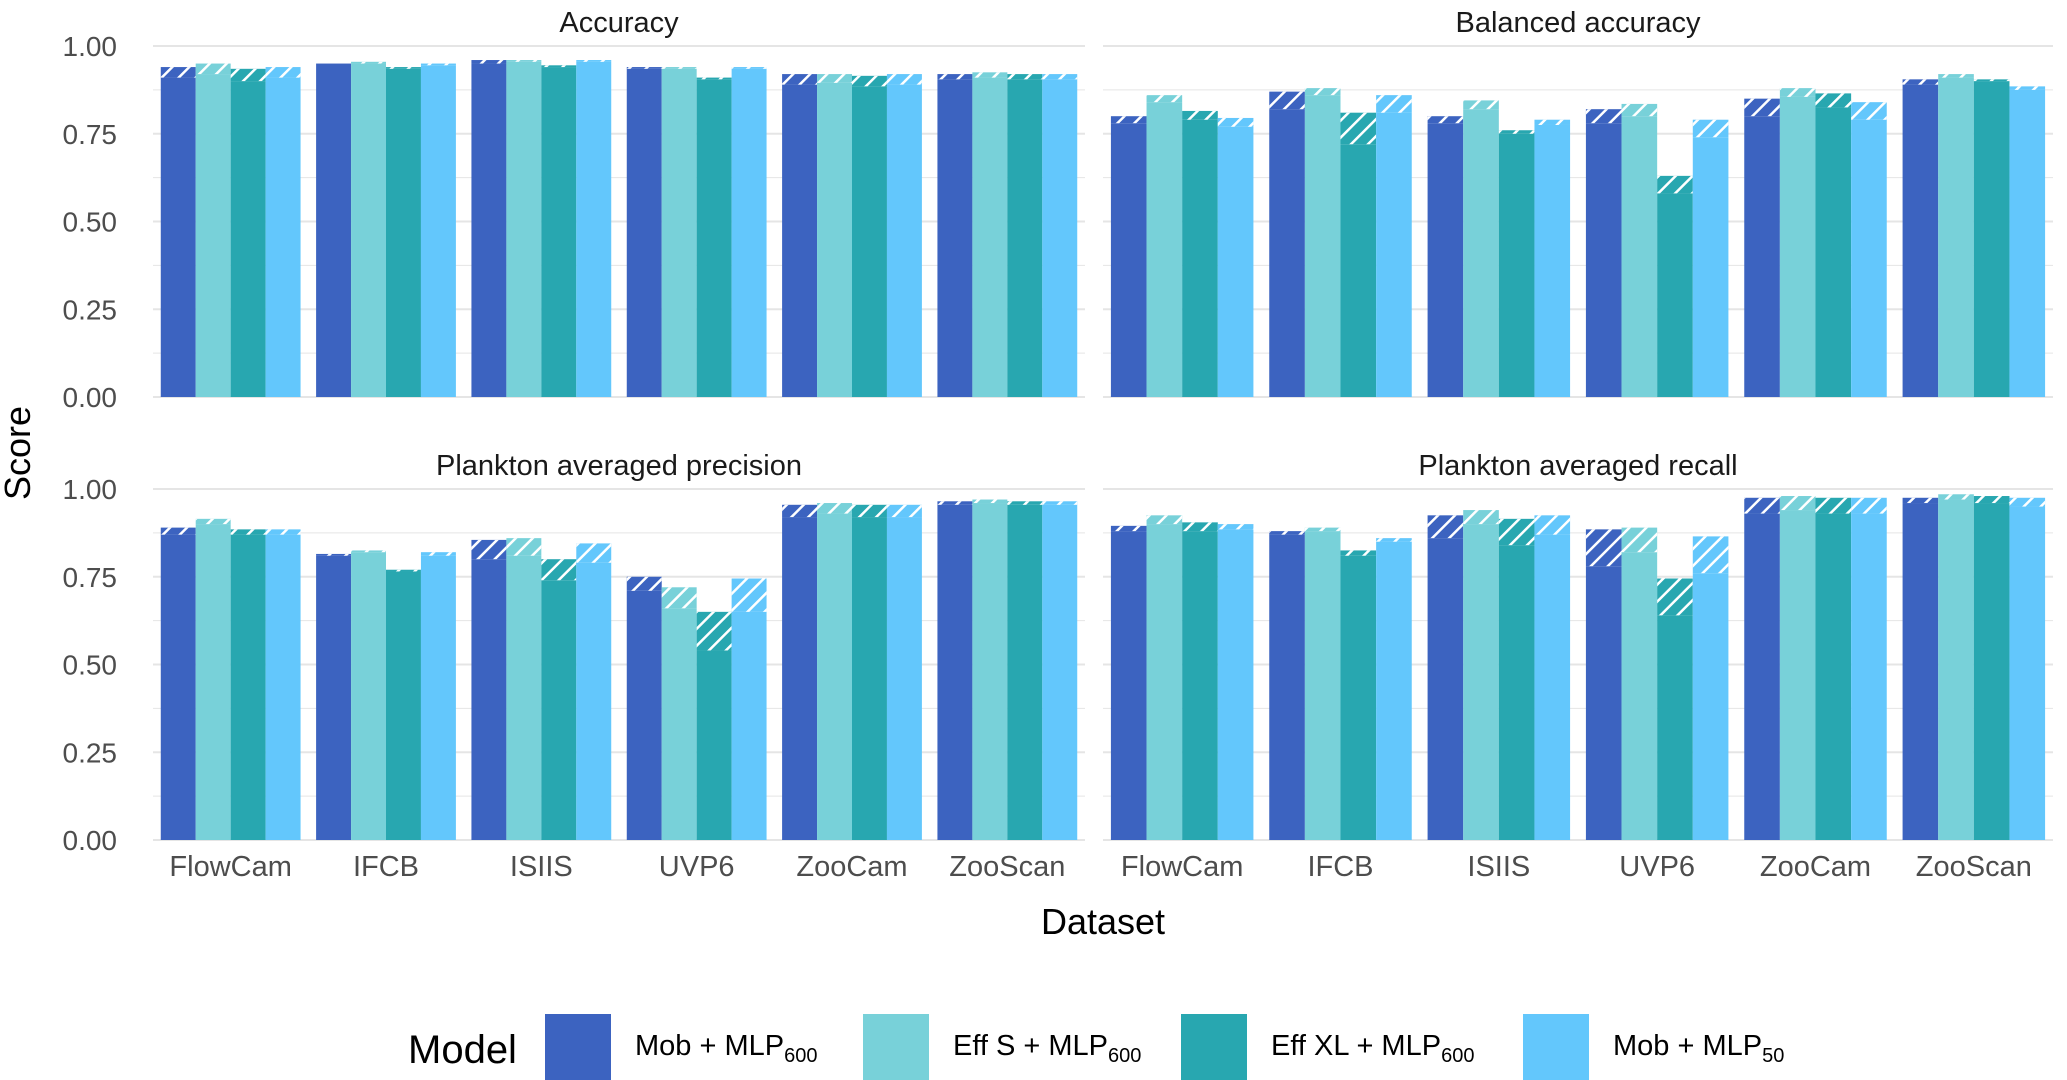 The width and height of the screenshot is (2067, 1080). What do you see at coordinates (90, 577) in the screenshot?
I see `y-tick-label: 0.75` at bounding box center [90, 577].